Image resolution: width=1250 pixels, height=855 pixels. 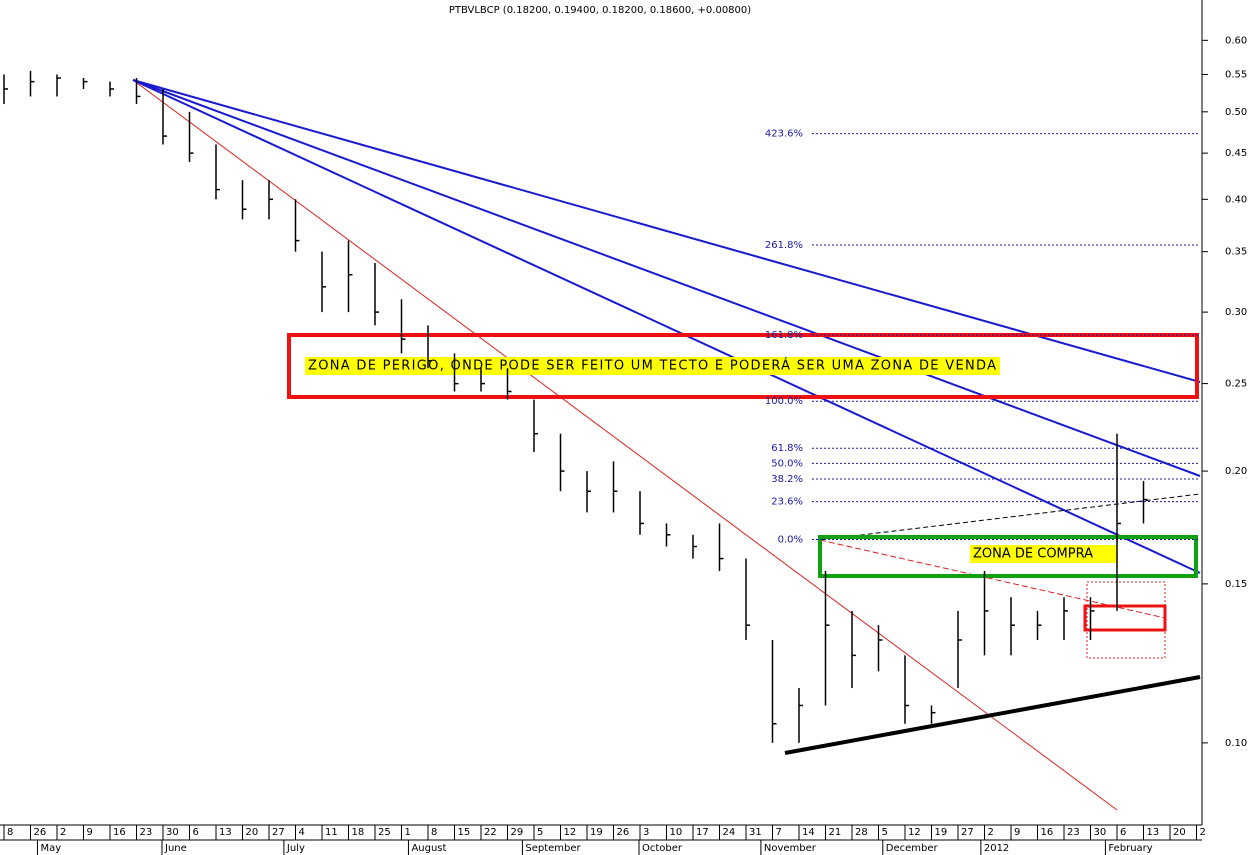 I want to click on y-tick-label: 0.10, so click(x=1236, y=743).